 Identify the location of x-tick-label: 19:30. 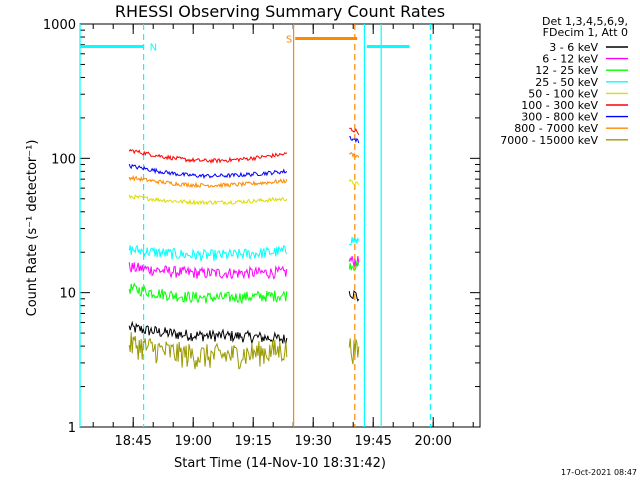
(312, 441).